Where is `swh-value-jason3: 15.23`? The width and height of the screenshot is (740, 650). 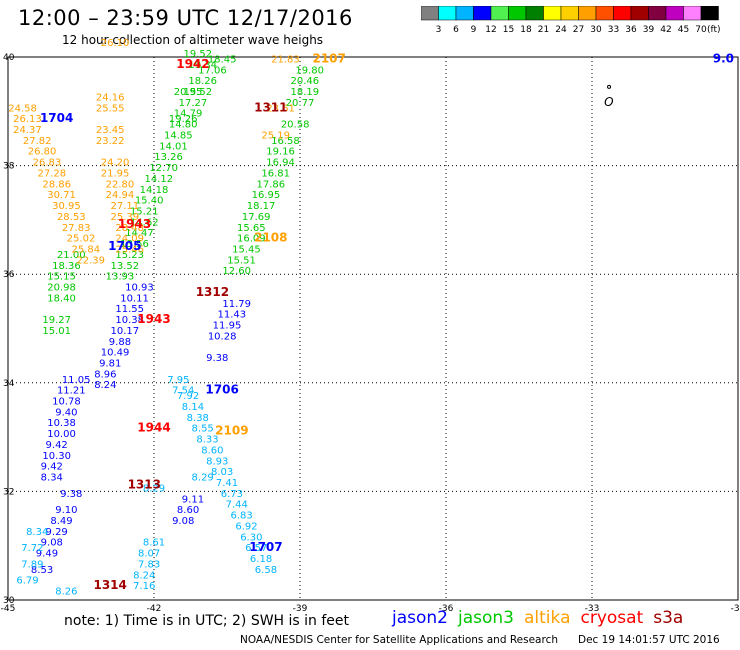 swh-value-jason3: 15.23 is located at coordinates (129, 255).